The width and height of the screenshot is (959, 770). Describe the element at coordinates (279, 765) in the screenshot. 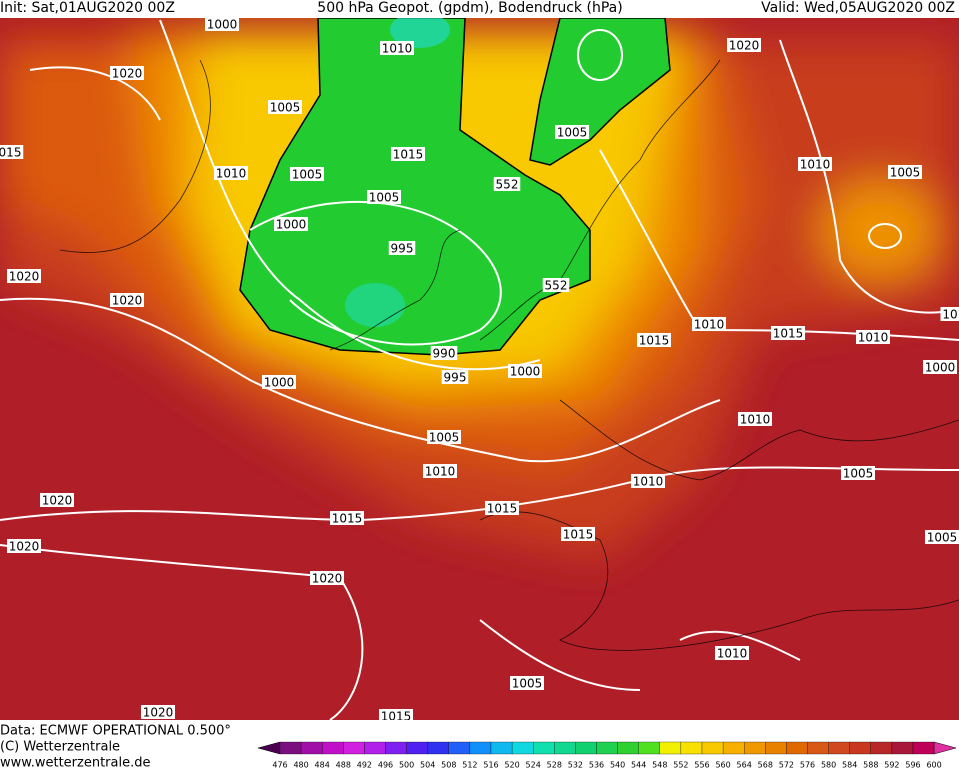

I see `colorbar-label: 476` at that location.